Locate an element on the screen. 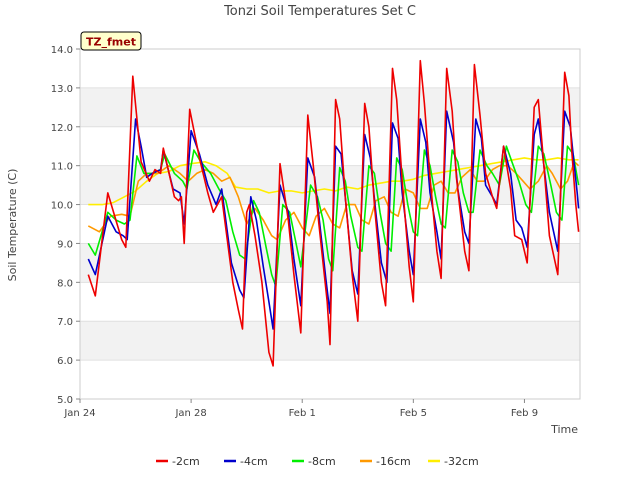 The width and height of the screenshot is (640, 484). y-tick-label: 10.0 is located at coordinates (62, 206).